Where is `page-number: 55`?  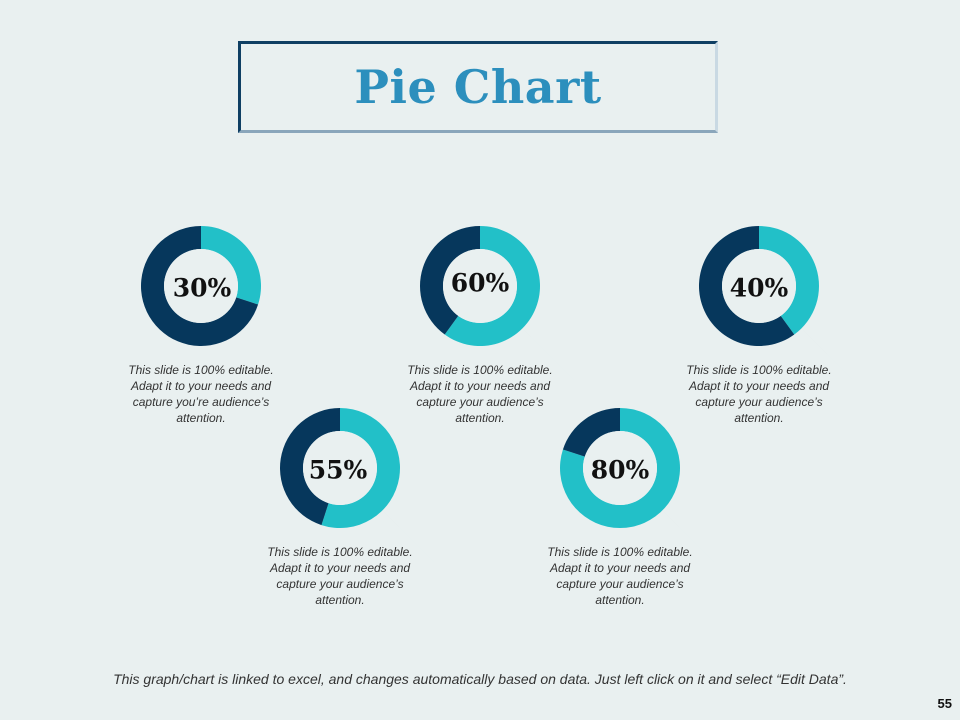 page-number: 55 is located at coordinates (944, 703).